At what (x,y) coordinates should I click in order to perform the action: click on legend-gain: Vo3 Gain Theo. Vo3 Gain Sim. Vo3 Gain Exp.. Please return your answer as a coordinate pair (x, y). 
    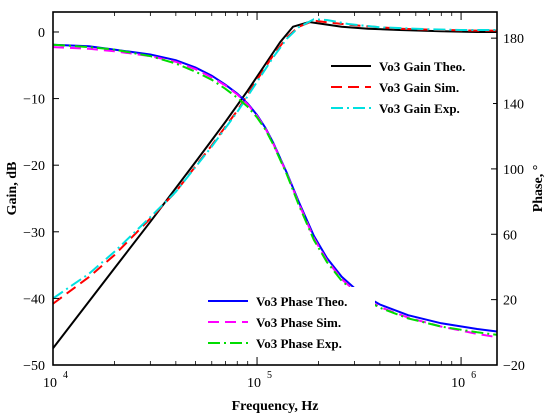
    Looking at the image, I should click on (408, 86).